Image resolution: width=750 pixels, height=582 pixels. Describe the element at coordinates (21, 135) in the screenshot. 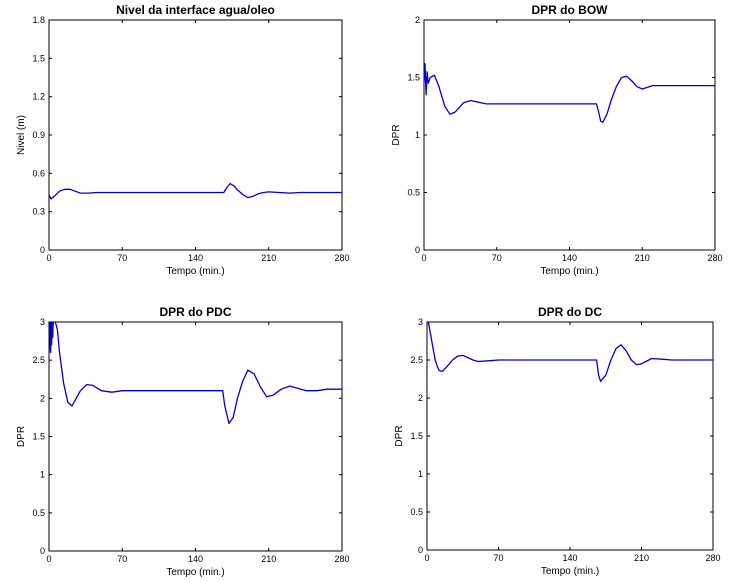

I see `y-axis-label: Nivel (m)` at that location.